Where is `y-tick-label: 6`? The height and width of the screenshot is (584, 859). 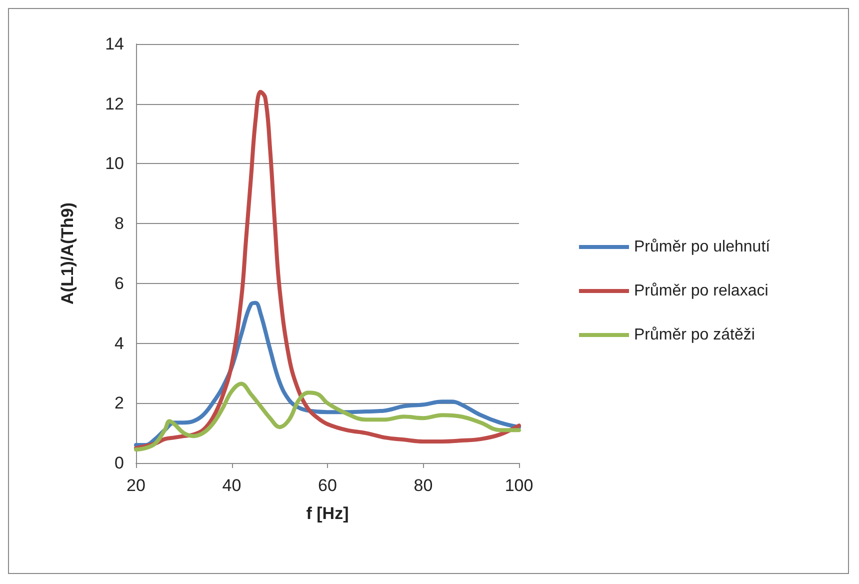
y-tick-label: 6 is located at coordinates (119, 283).